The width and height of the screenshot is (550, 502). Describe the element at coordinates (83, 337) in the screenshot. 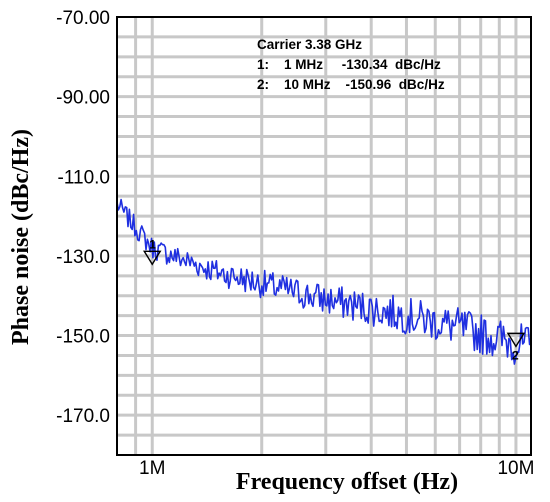

I see `y-tick-label: -150.0` at that location.